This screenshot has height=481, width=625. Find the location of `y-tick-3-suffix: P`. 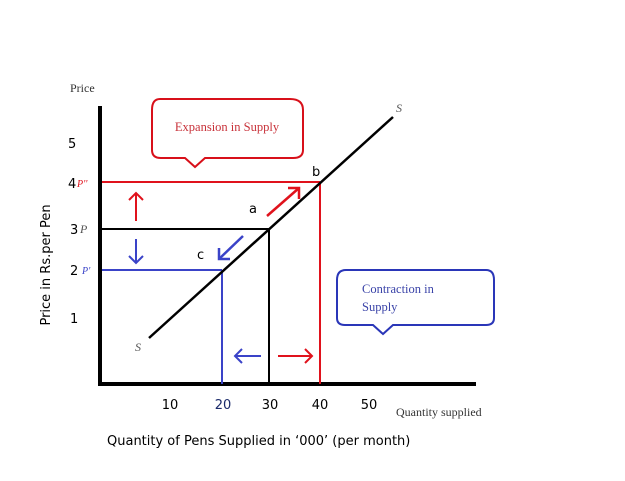

y-tick-3-suffix: P is located at coordinates (83, 229).